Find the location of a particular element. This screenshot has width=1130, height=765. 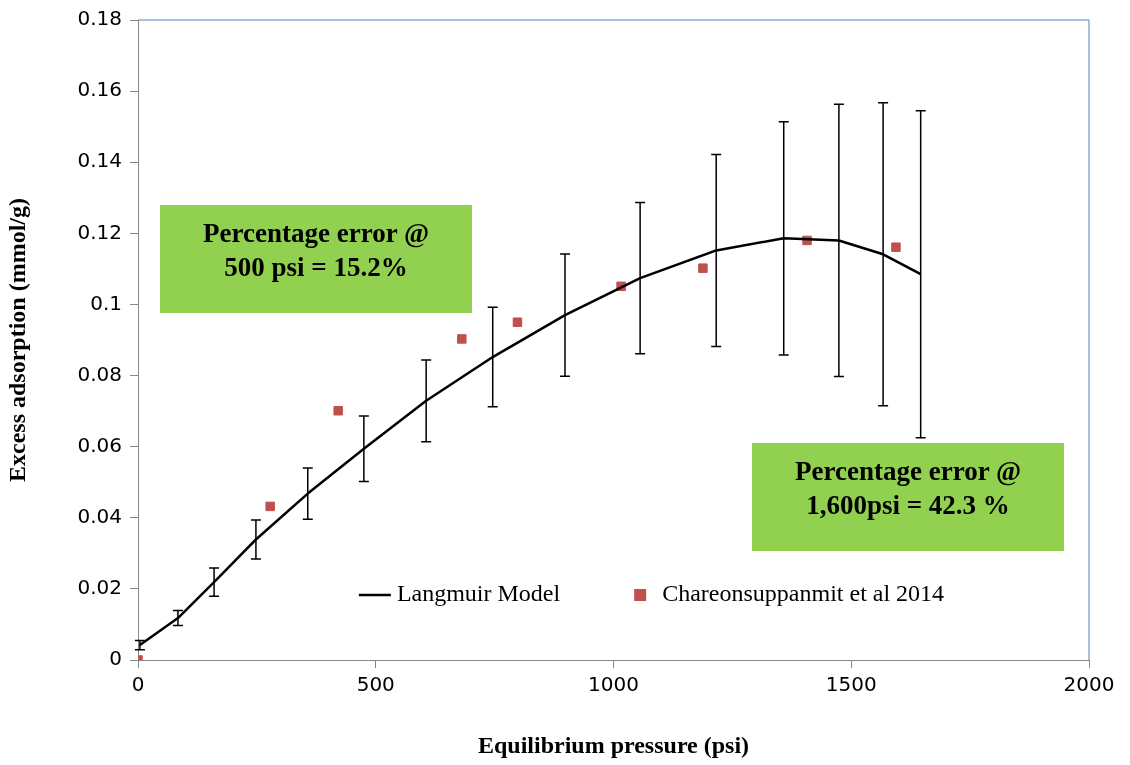

legend-label: Langmuir Model is located at coordinates (478, 593).